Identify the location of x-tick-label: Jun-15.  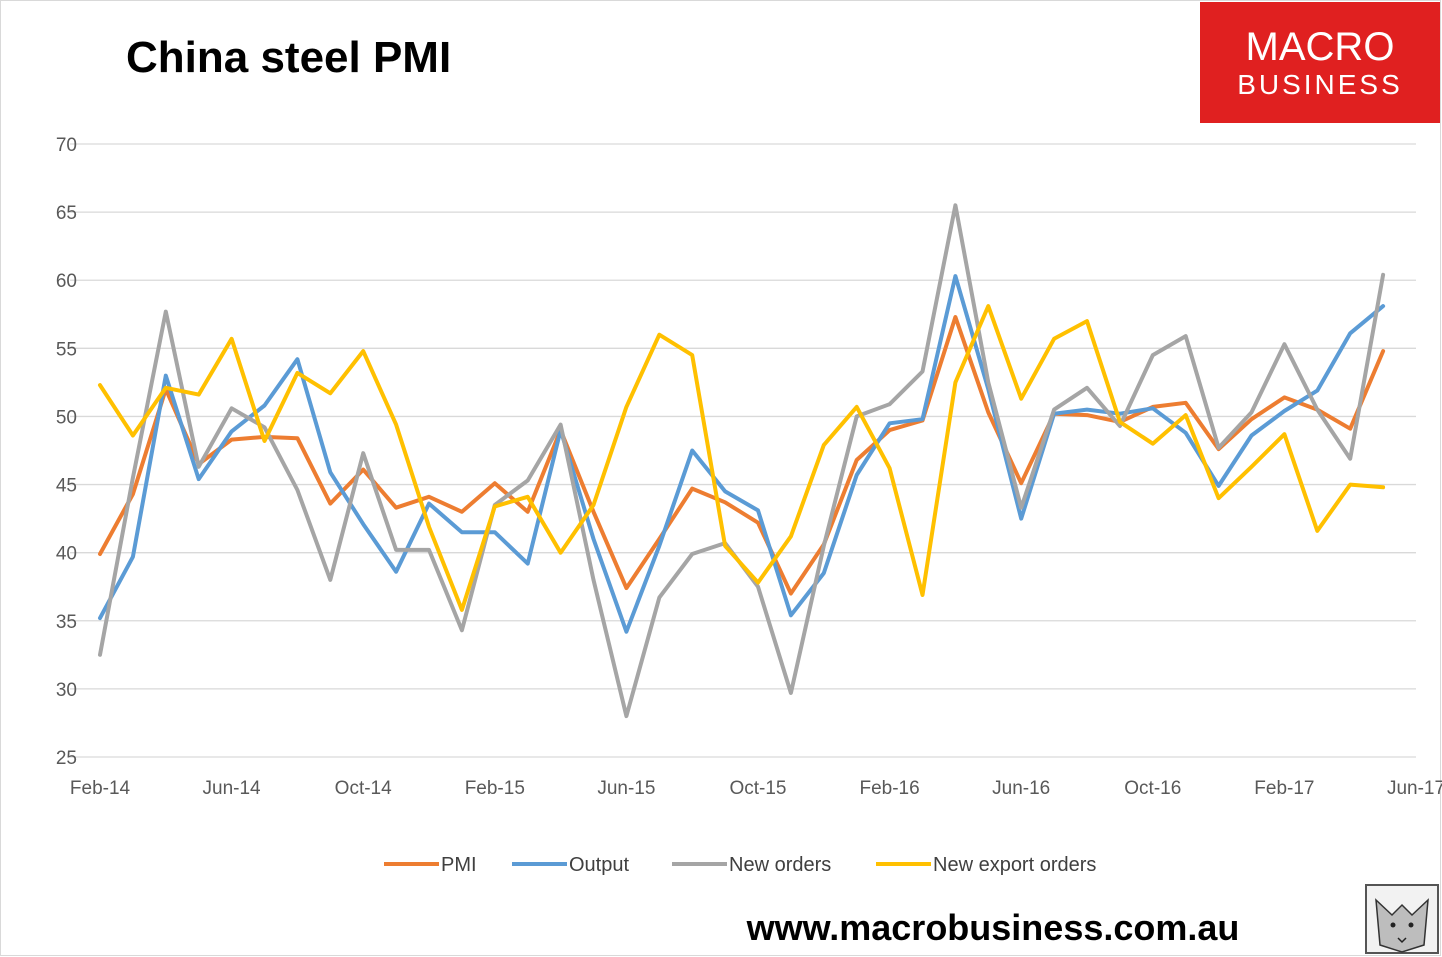
(626, 788).